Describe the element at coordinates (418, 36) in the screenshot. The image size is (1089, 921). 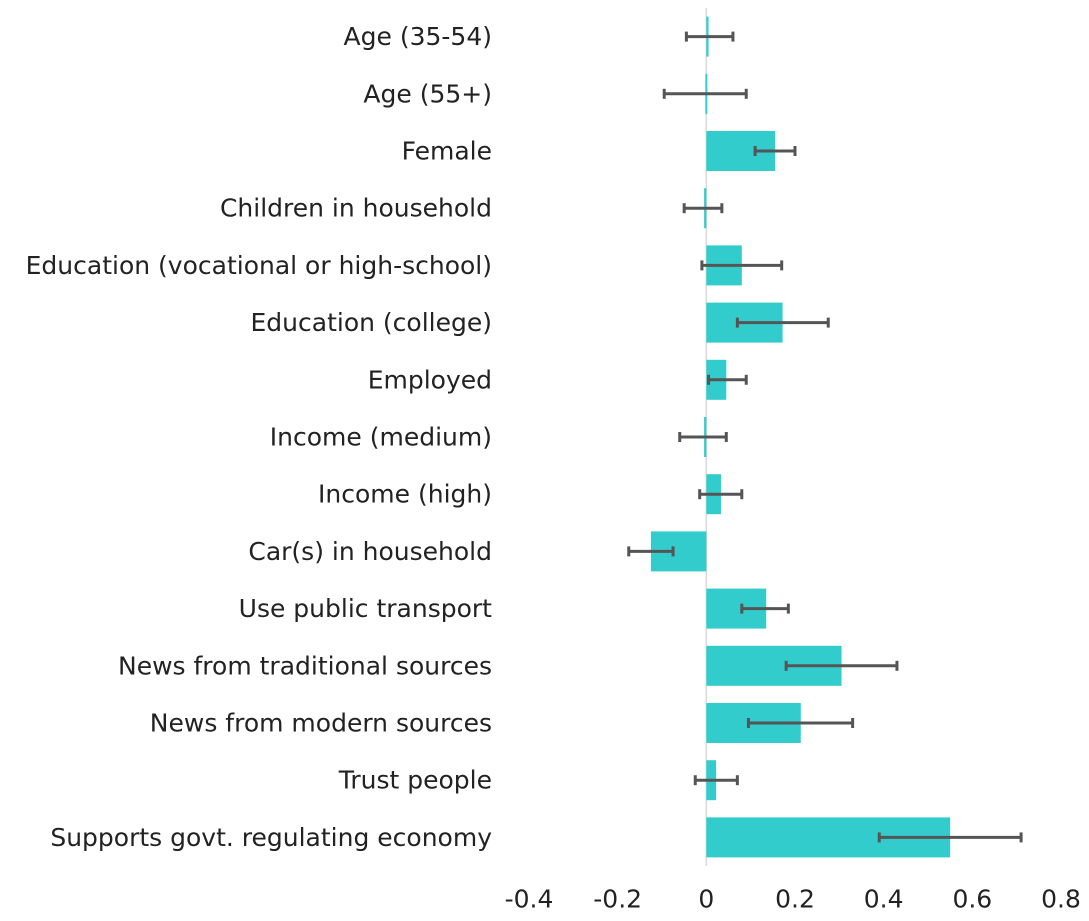
I see `category-label-0: Age (35-54)` at that location.